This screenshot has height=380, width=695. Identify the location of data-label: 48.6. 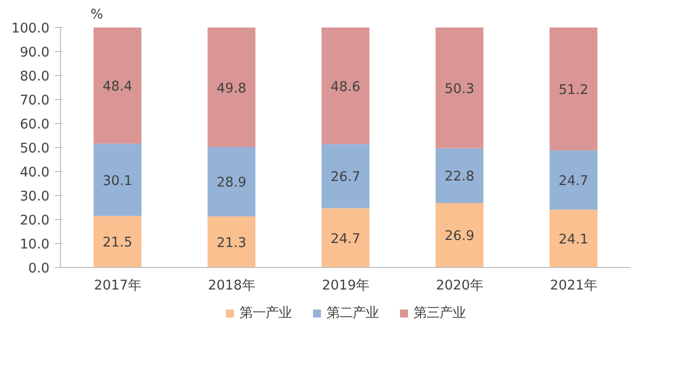
(345, 87).